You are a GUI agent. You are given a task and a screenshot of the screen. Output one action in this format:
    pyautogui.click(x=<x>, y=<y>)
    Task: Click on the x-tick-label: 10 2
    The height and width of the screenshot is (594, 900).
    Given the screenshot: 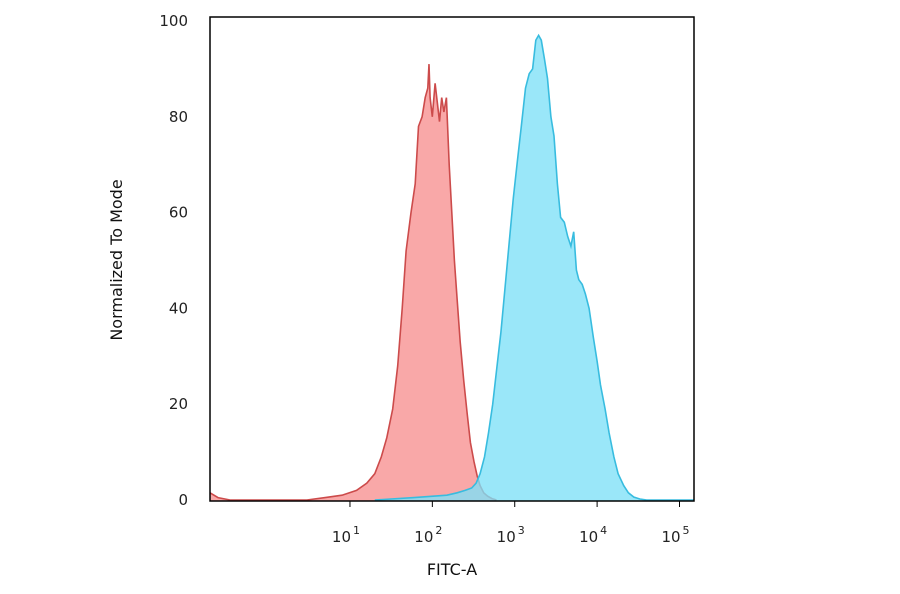 What is the action you would take?
    pyautogui.click(x=428, y=535)
    